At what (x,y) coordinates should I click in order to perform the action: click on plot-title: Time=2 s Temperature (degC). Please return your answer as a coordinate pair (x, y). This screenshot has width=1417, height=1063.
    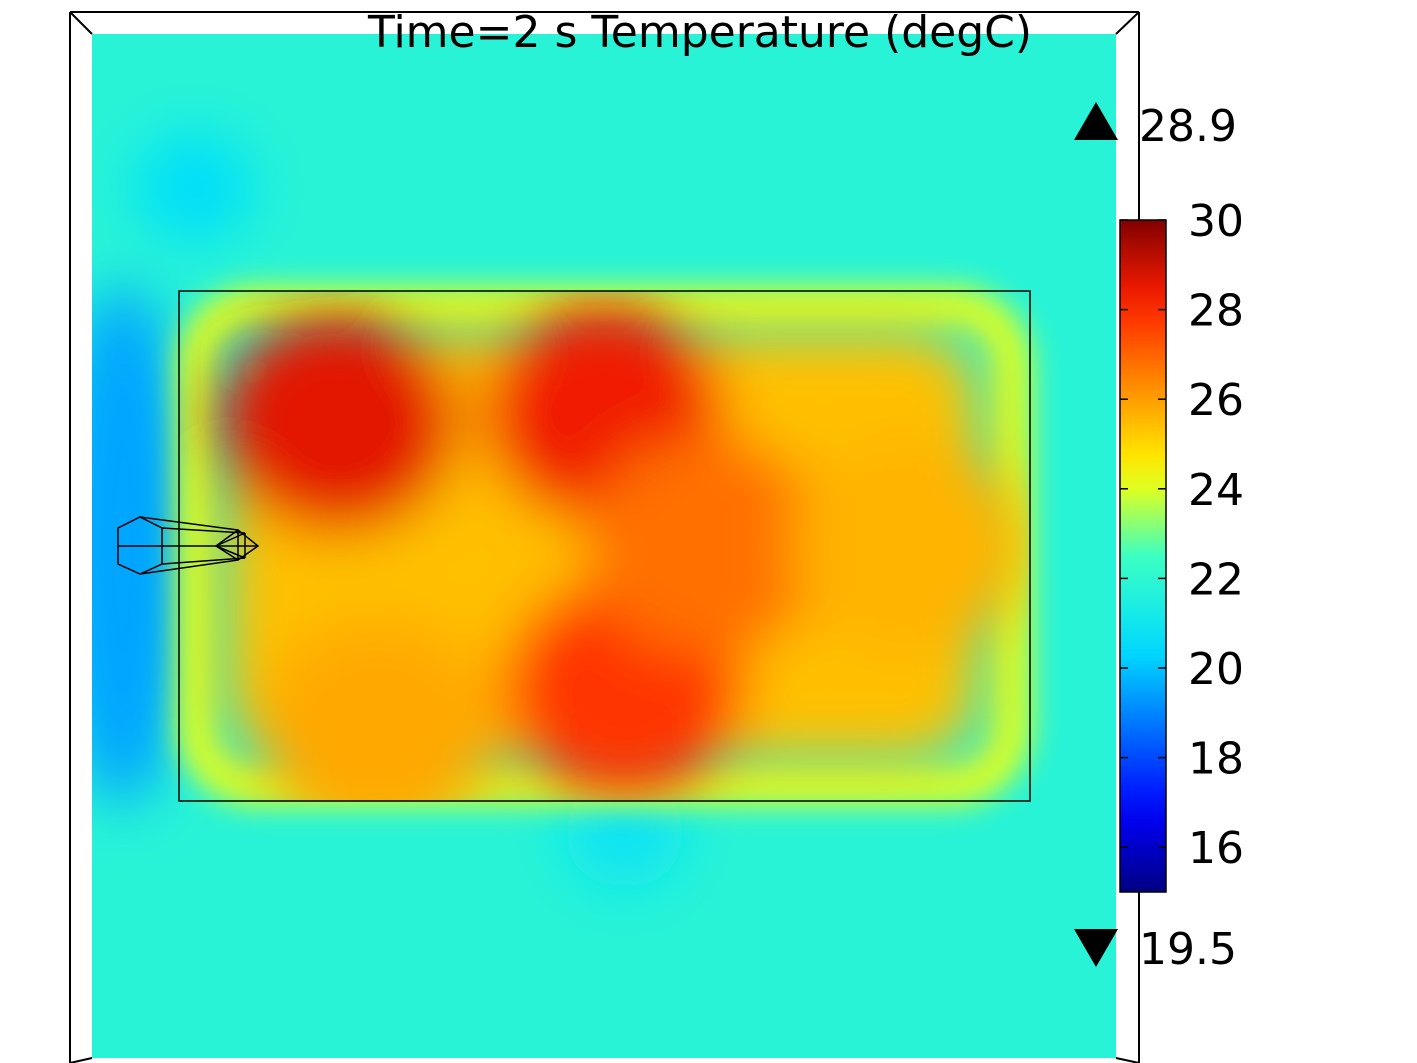
    Looking at the image, I should click on (699, 32).